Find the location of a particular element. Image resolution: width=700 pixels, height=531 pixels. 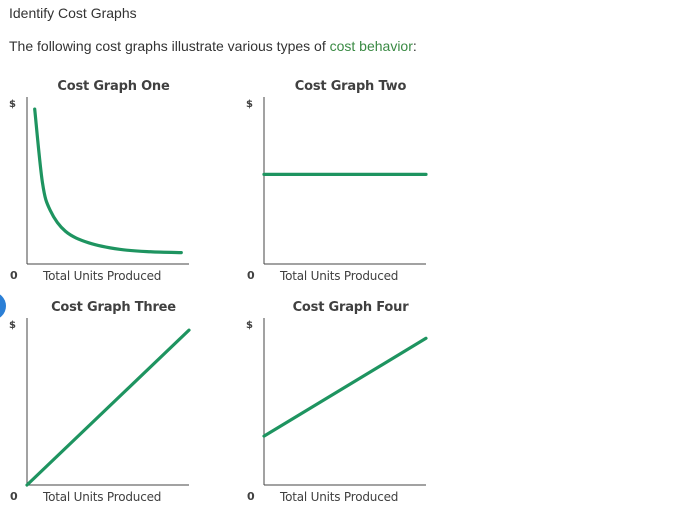

cost-graph-one: Cost Graph One $ 0 Total Units Produced is located at coordinates (129, 186).